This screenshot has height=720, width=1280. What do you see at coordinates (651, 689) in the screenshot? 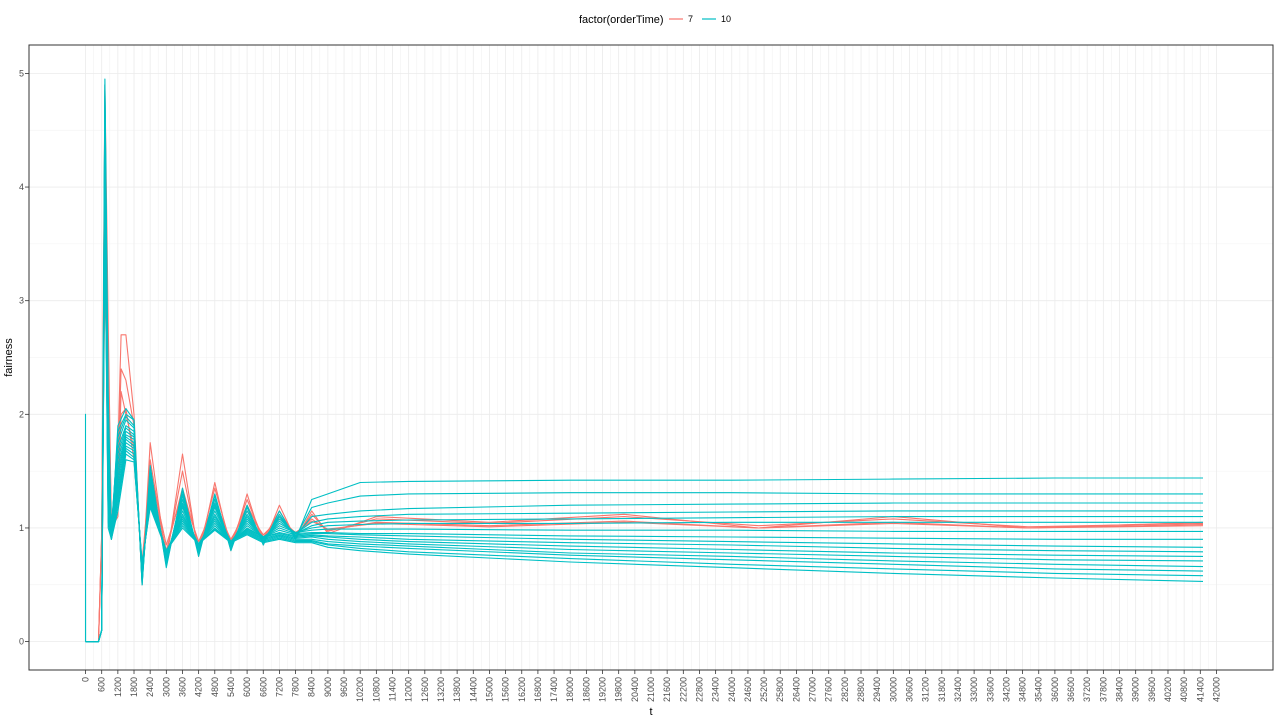
I see `x-tick-label: 21000` at bounding box center [651, 689].